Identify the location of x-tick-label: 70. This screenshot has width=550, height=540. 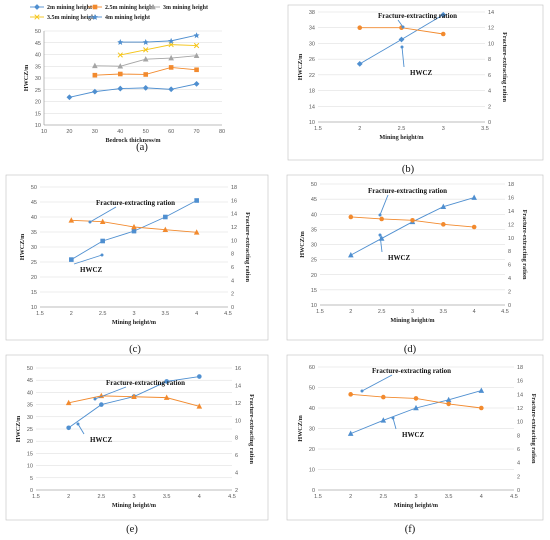
(197, 132).